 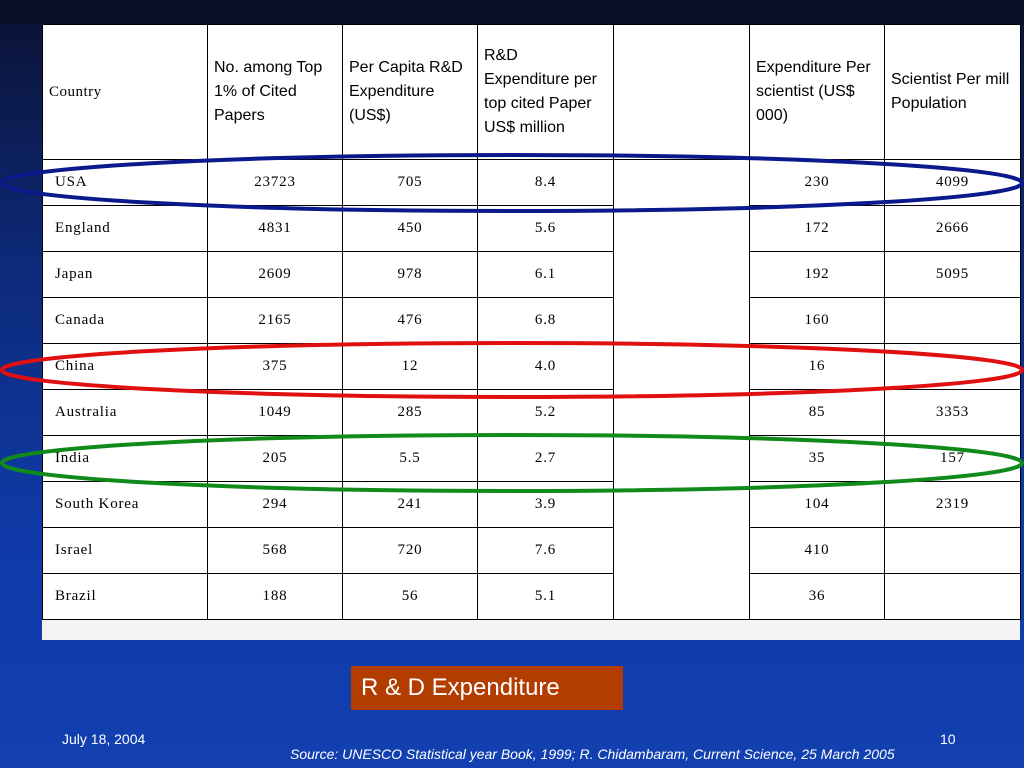 I want to click on cell-per-paper: 5.1, so click(x=545, y=596).